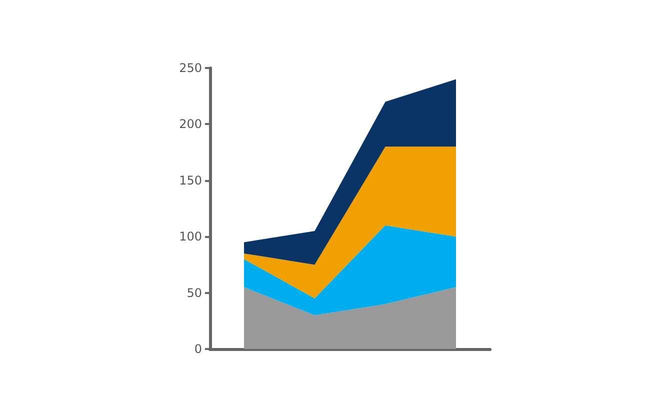 This screenshot has width=650, height=397. Describe the element at coordinates (190, 180) in the screenshot. I see `y-tick-label: 150` at that location.